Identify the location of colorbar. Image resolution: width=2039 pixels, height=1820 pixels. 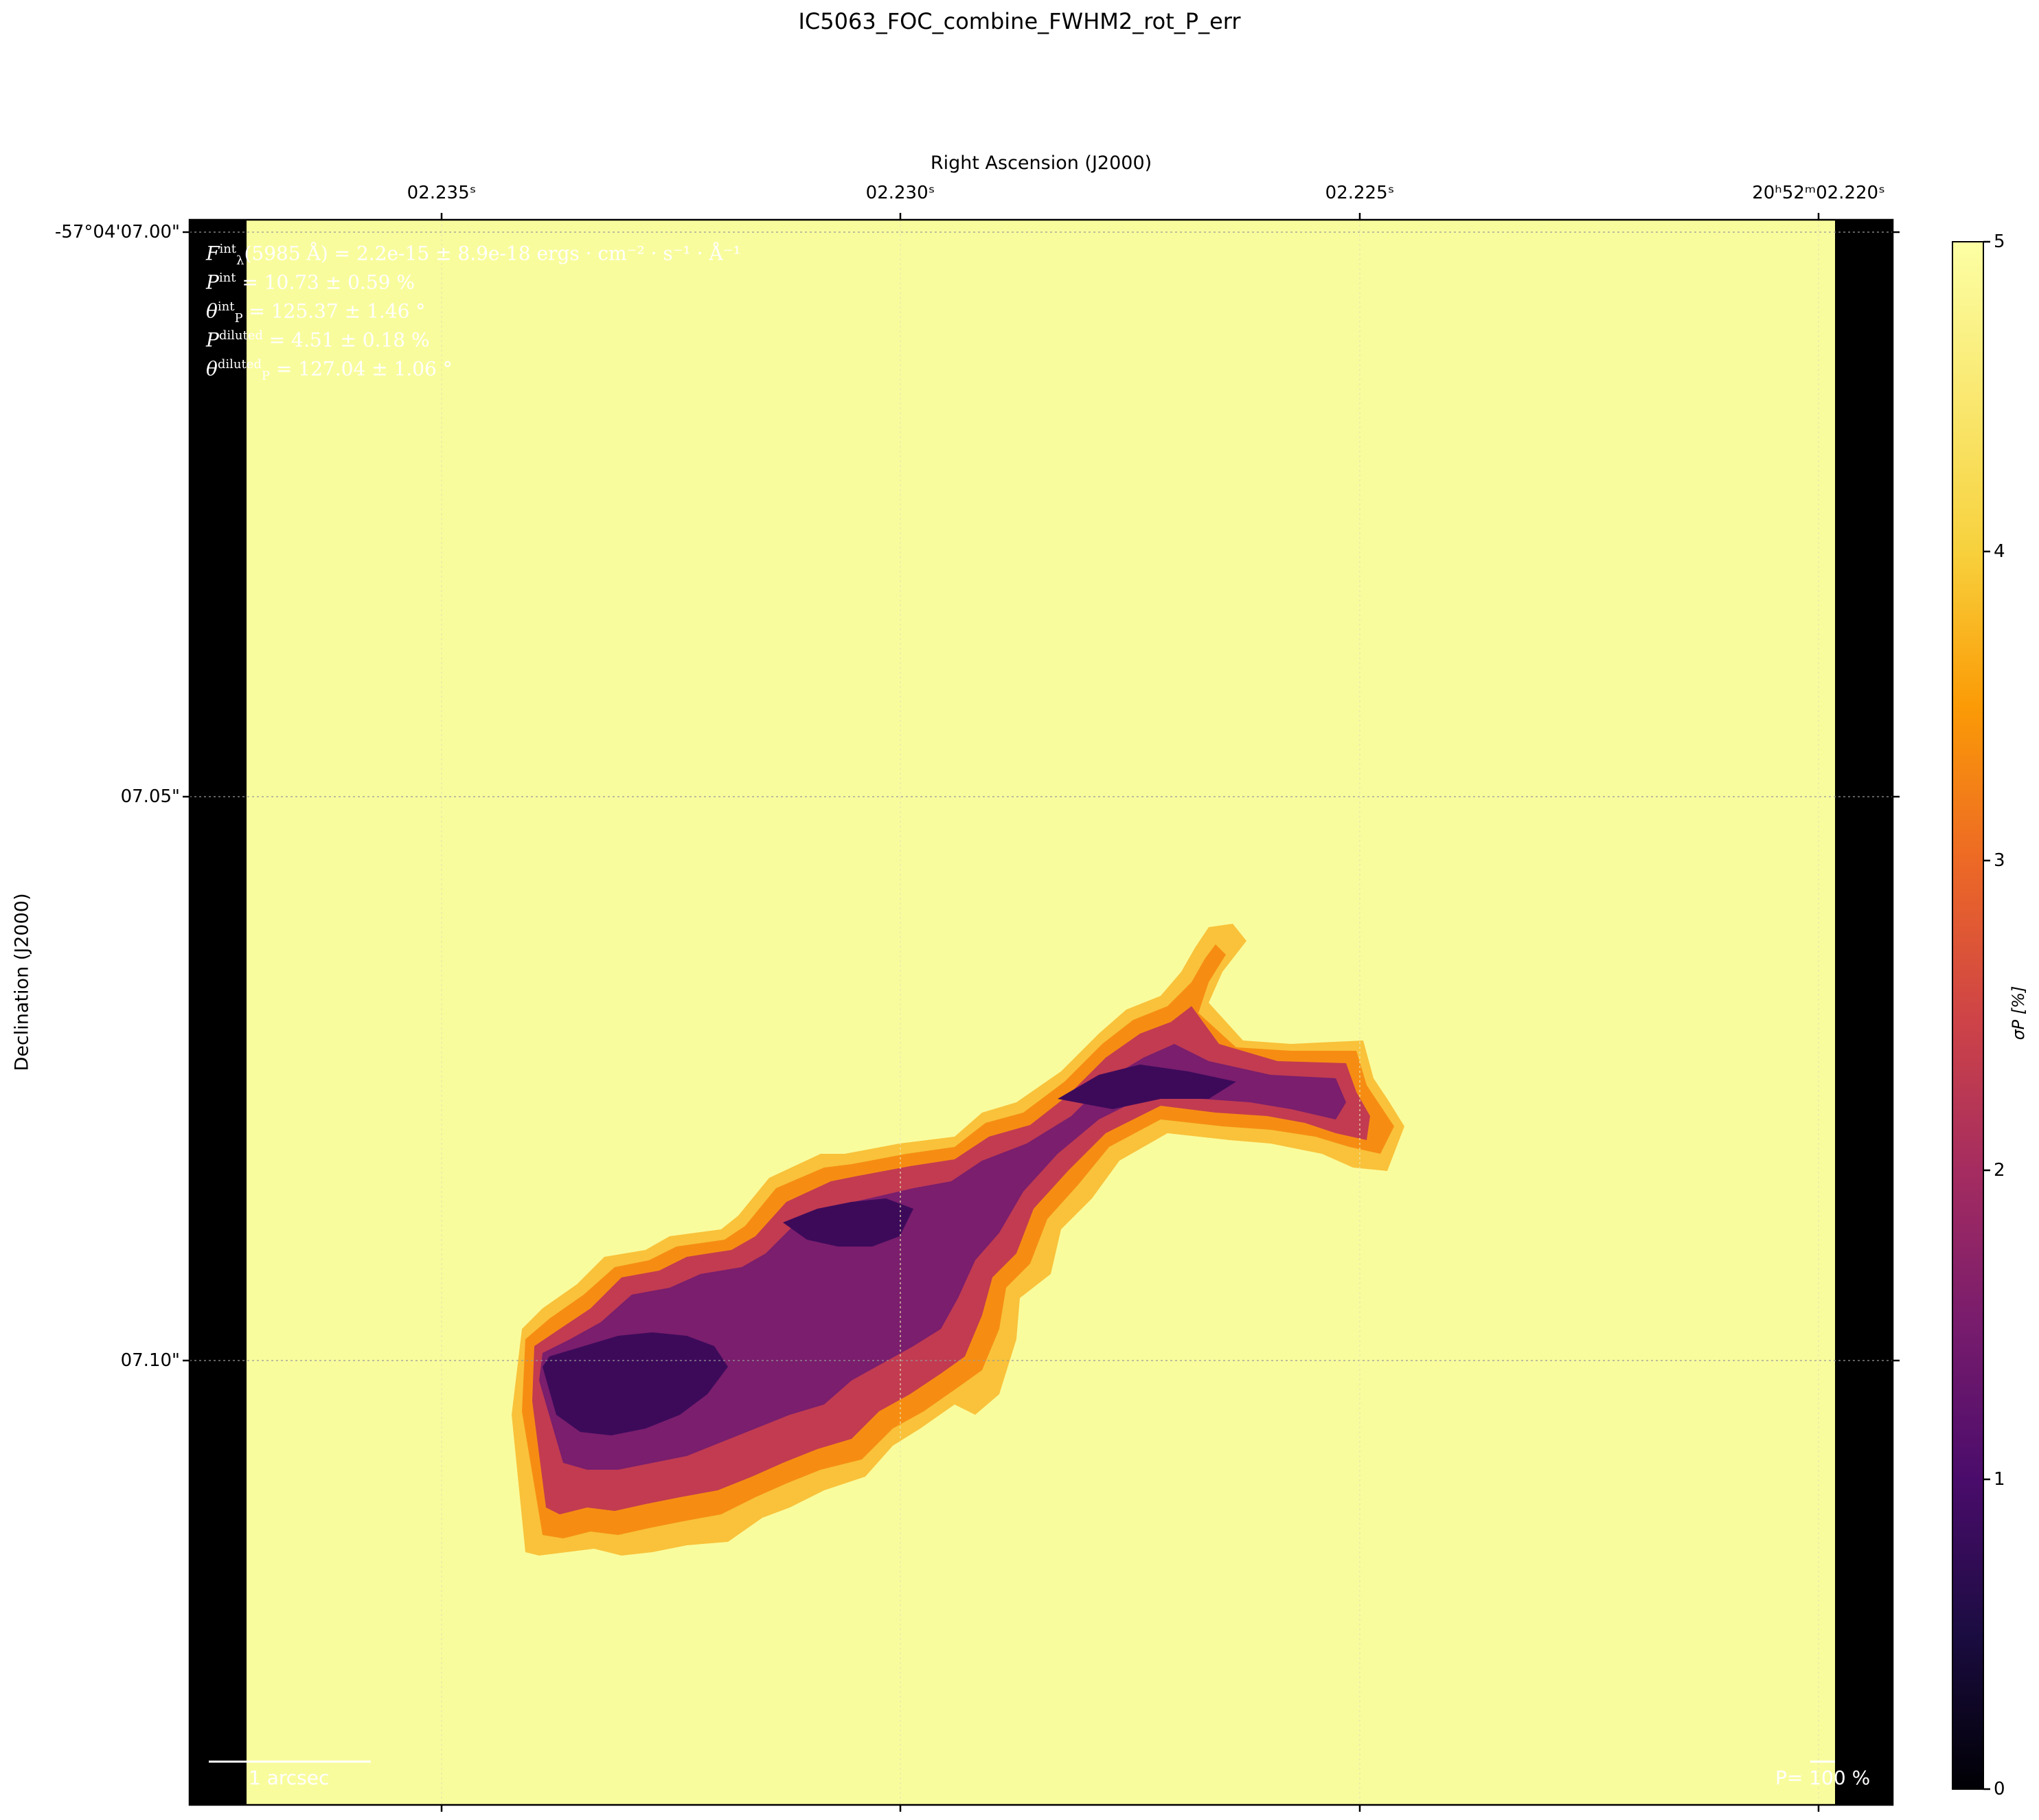
(1968, 1015).